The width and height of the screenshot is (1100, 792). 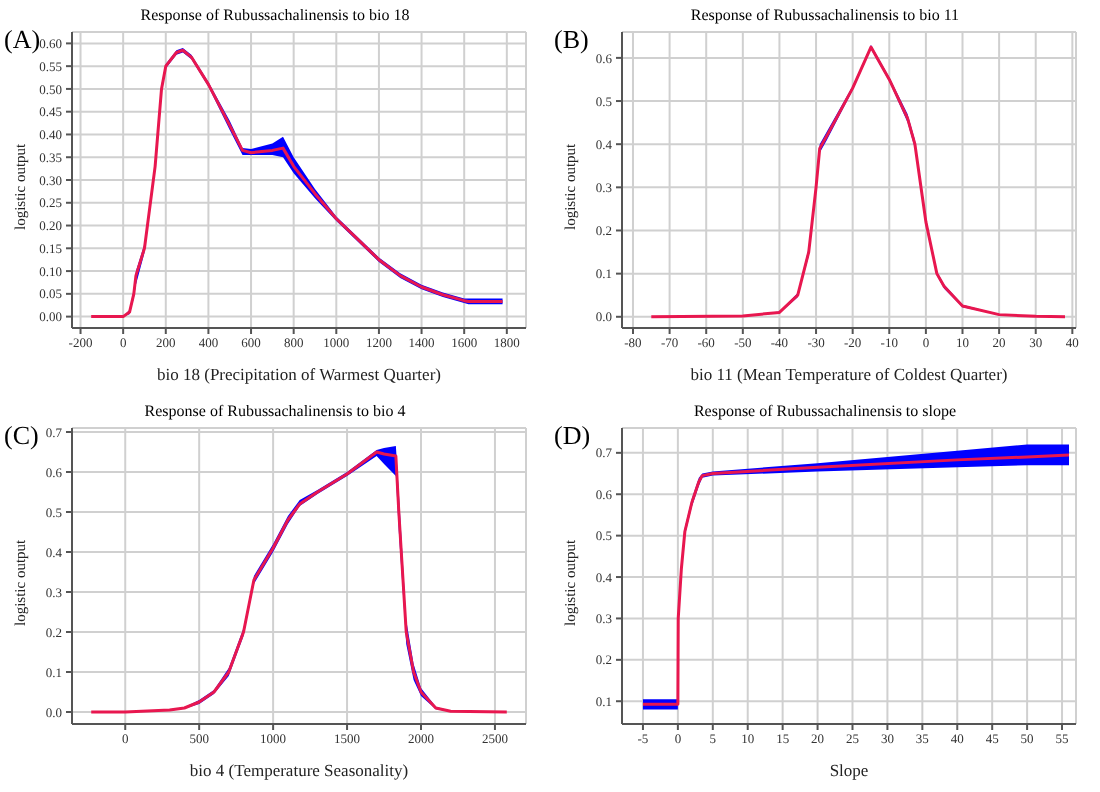 What do you see at coordinates (572, 436) in the screenshot?
I see `text: (D)` at bounding box center [572, 436].